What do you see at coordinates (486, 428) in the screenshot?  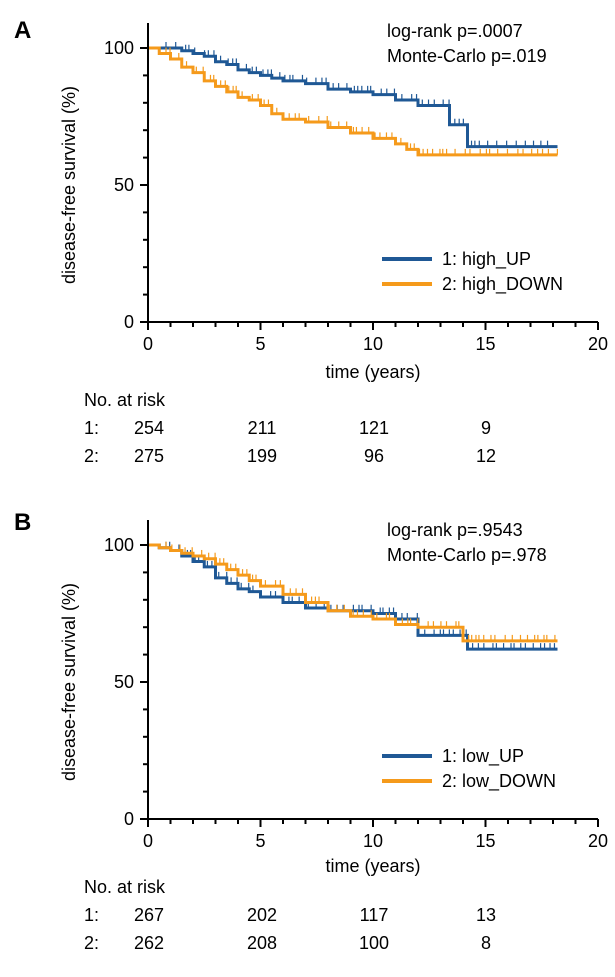 I see `risk-value: 9` at bounding box center [486, 428].